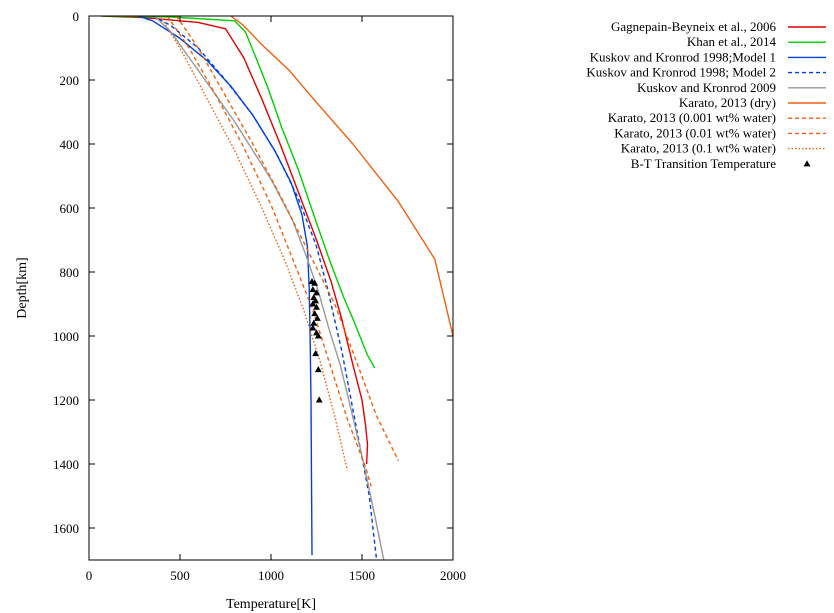  Describe the element at coordinates (698, 148) in the screenshot. I see `legend-label: Karato, 2013 (0.1 wt% water)` at that location.